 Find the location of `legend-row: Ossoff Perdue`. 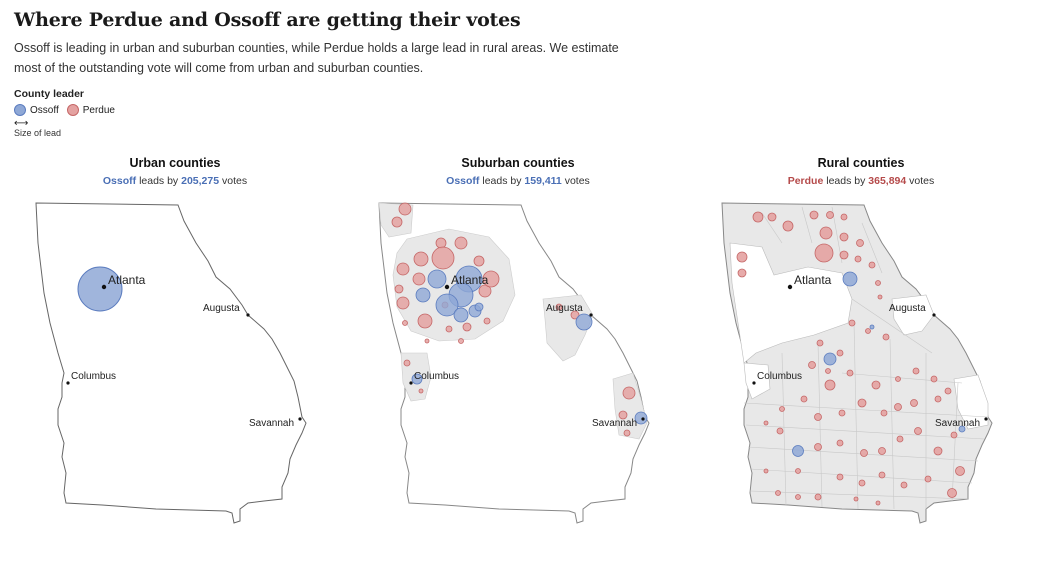

legend-row: Ossoff Perdue is located at coordinates (64, 110).